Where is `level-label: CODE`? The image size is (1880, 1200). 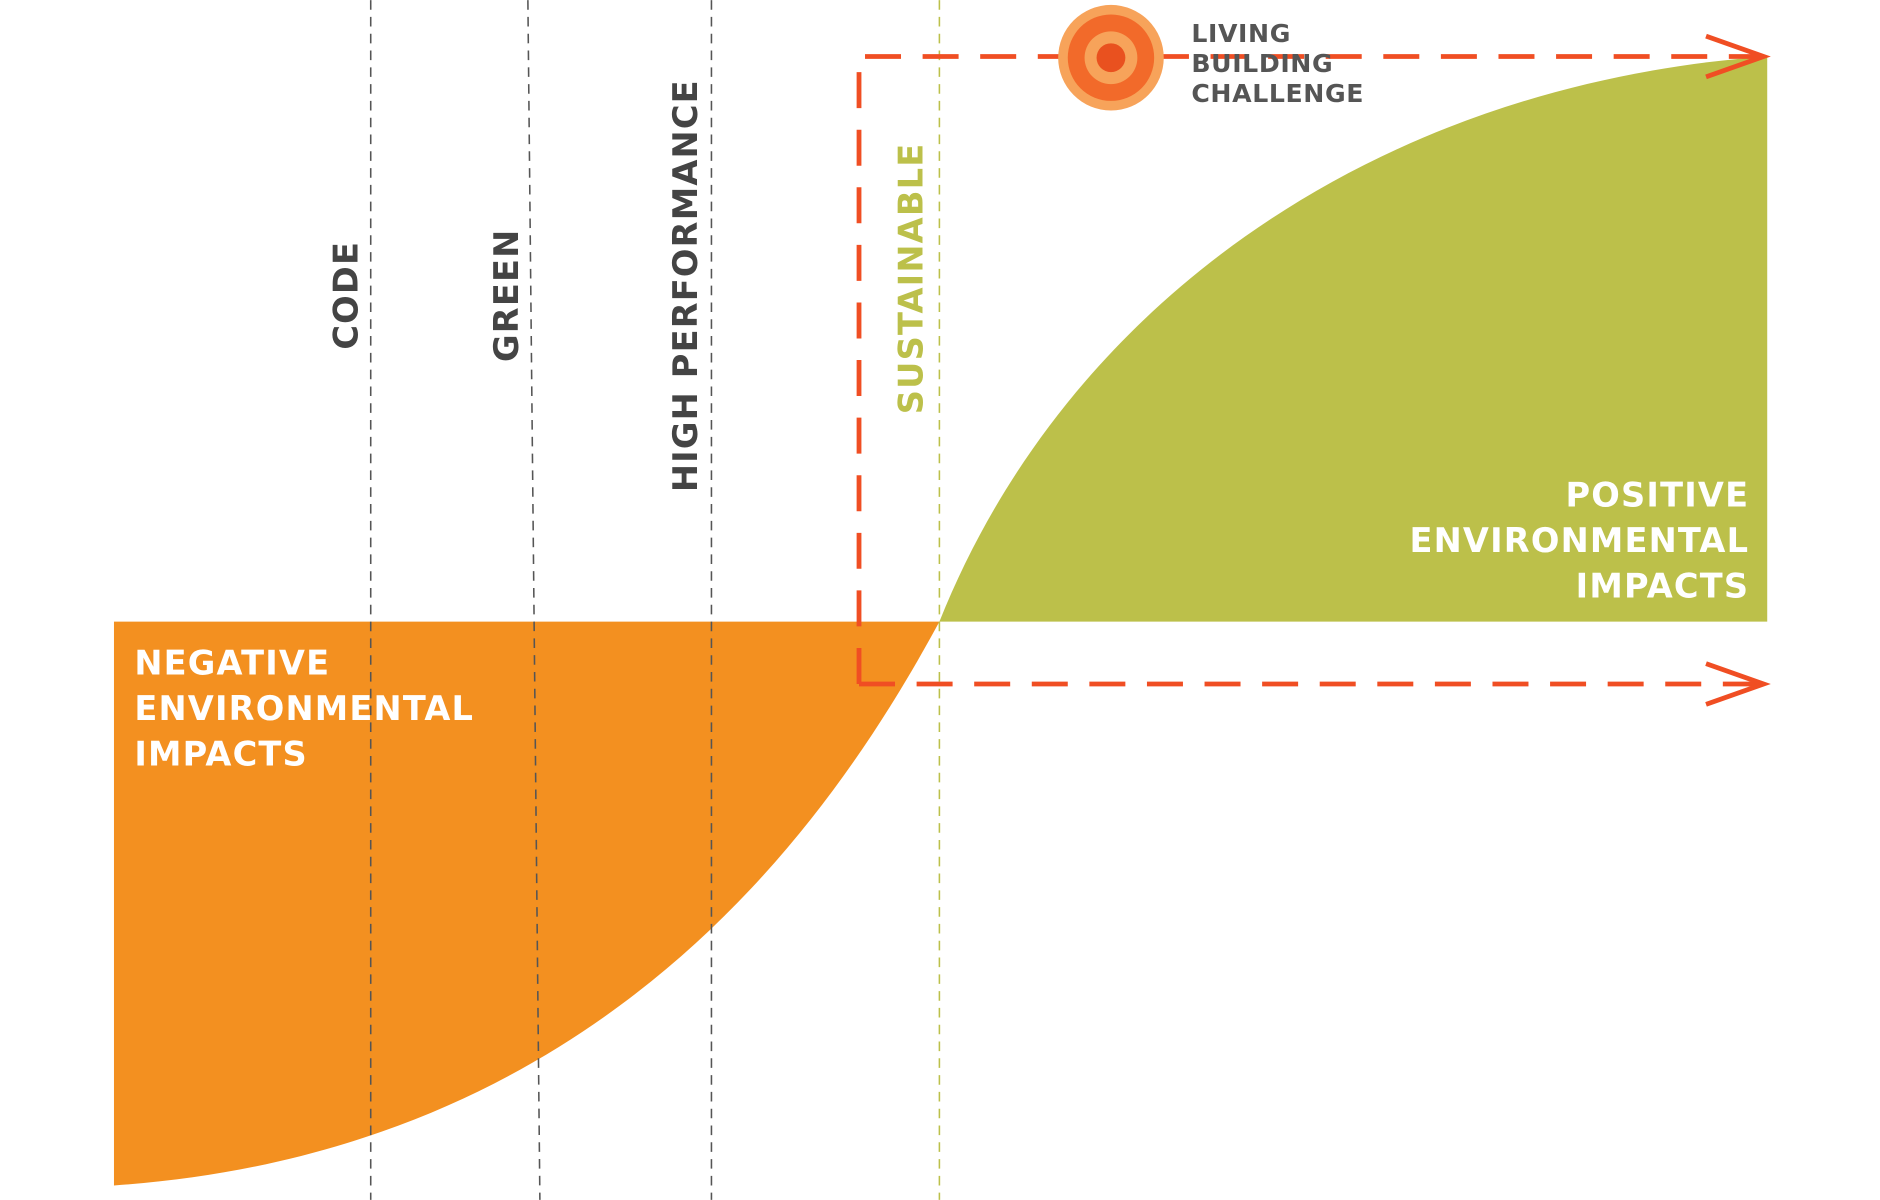
level-label: CODE is located at coordinates (345, 295).